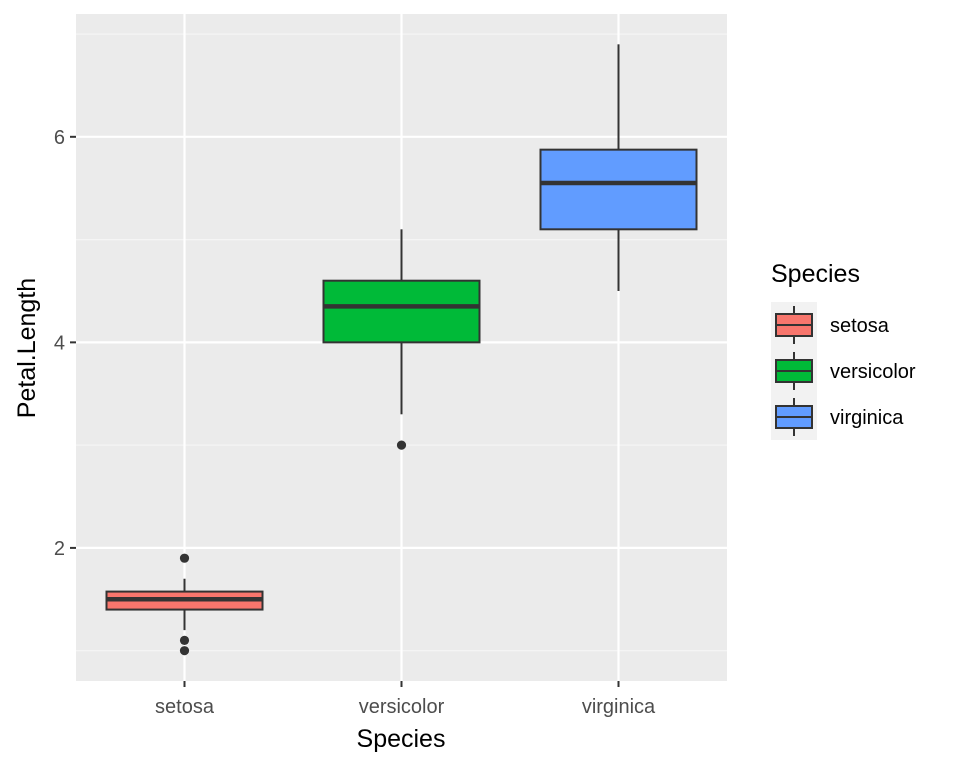 The image size is (960, 768). I want to click on box-virginica, so click(618, 167).